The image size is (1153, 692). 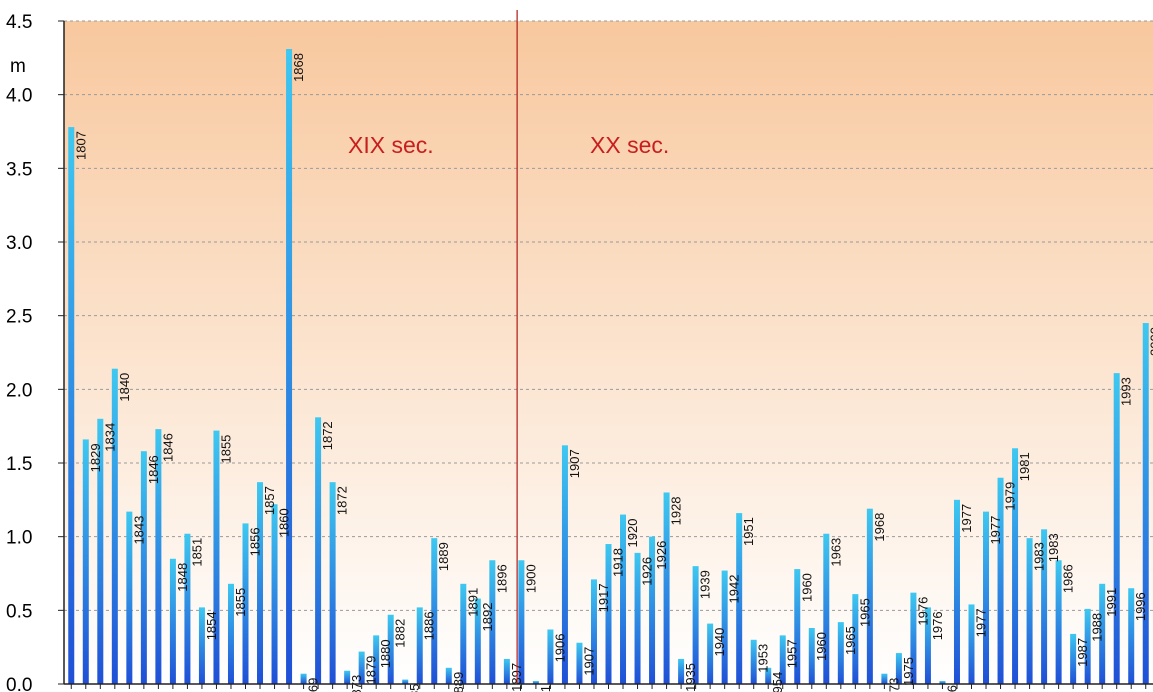 I want to click on bar-label: 1920, so click(x=632, y=533).